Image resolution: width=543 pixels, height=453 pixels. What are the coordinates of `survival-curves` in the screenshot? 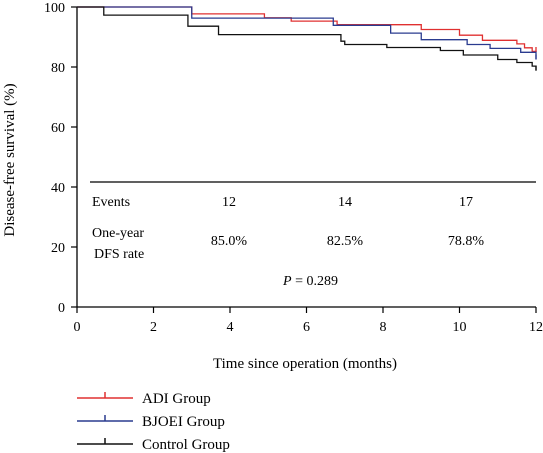 It's located at (307, 38).